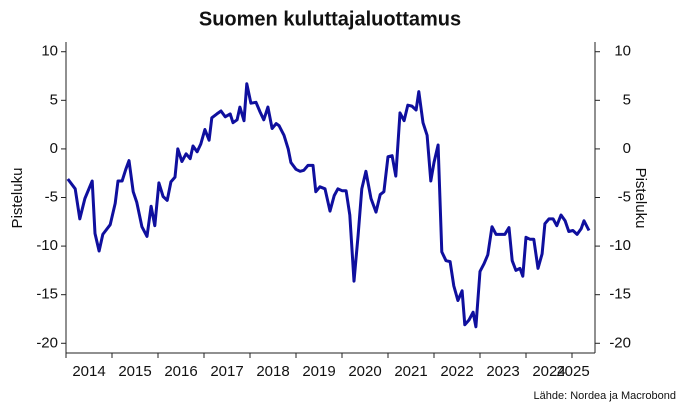 Image resolution: width=689 pixels, height=414 pixels. What do you see at coordinates (330, 19) in the screenshot?
I see `chart-title: Suomen kuluttajaluottamus` at bounding box center [330, 19].